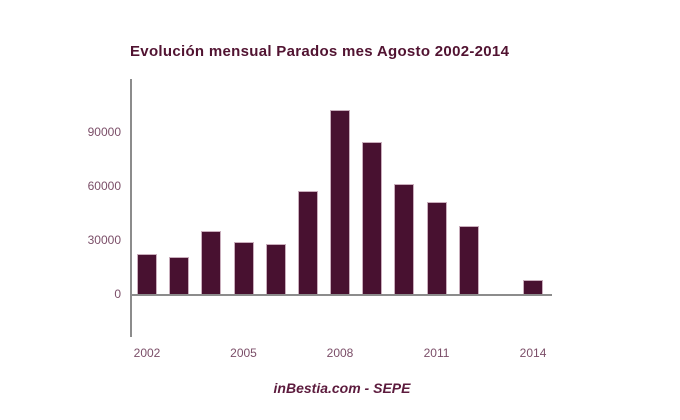  Describe the element at coordinates (211, 262) in the screenshot. I see `bar-2004` at that location.